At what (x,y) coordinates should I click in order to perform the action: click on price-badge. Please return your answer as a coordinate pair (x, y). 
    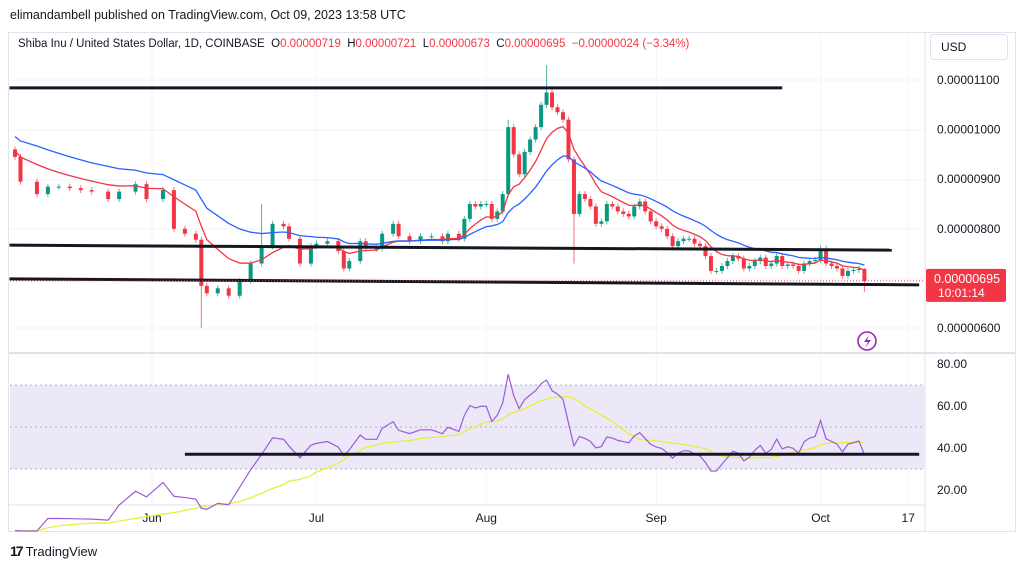
    Looking at the image, I should click on (966, 285).